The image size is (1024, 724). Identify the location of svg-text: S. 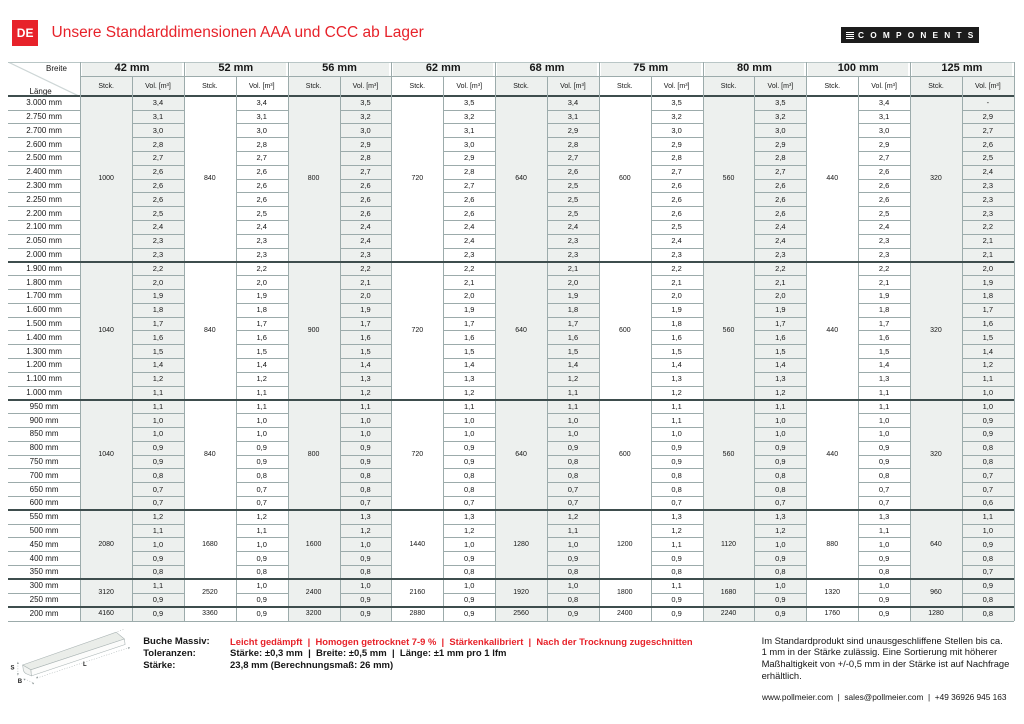
(13, 669).